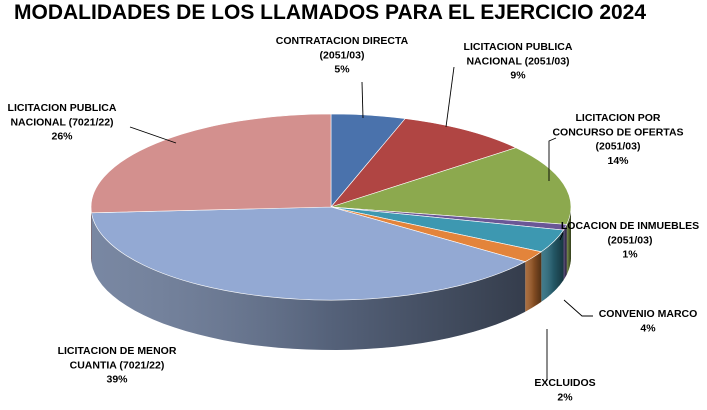 Image resolution: width=707 pixels, height=410 pixels. What do you see at coordinates (648, 314) in the screenshot?
I see `slice-label-4-line-0: CONVENIO MARCO` at bounding box center [648, 314].